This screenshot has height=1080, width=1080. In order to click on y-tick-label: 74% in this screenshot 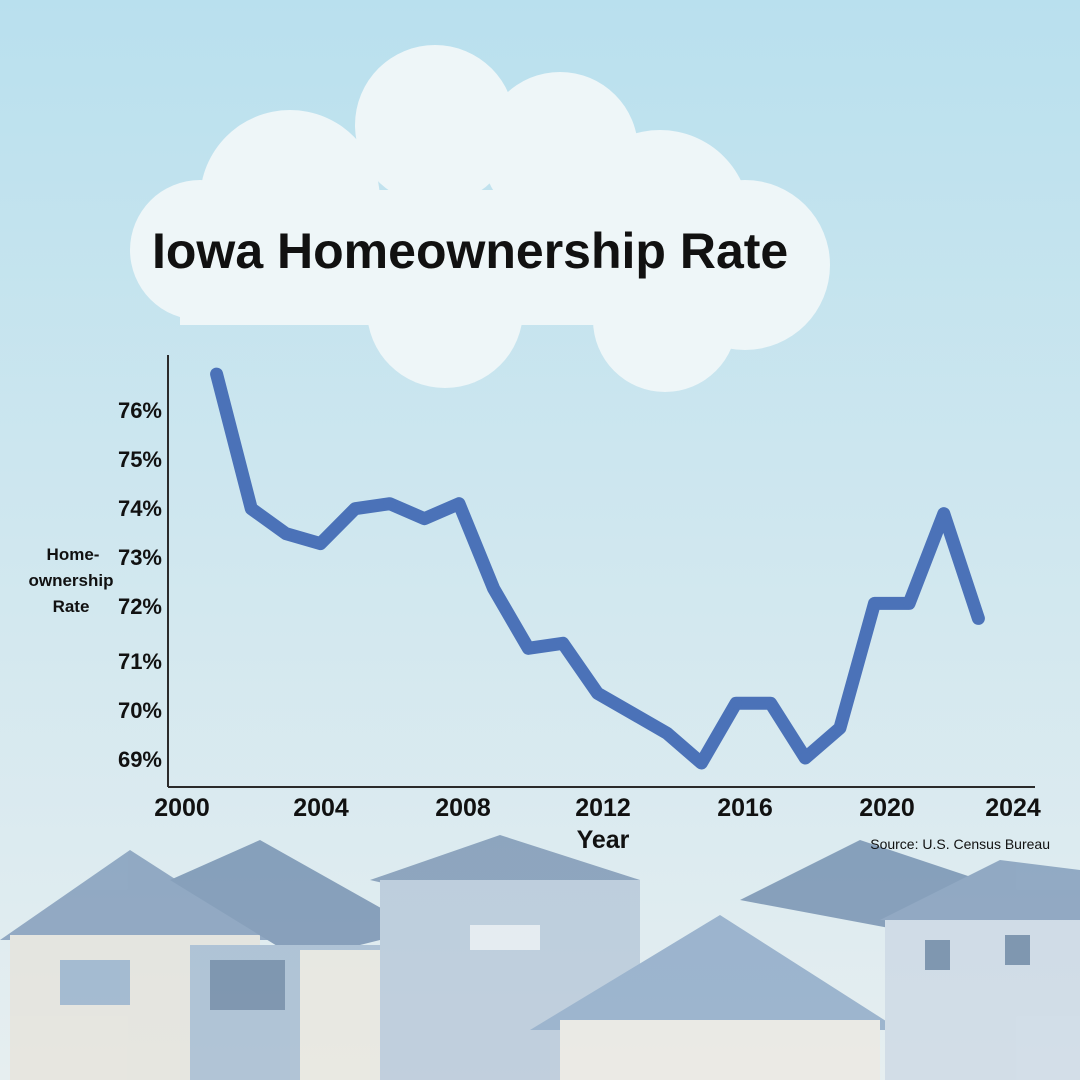, I will do `click(140, 508)`.